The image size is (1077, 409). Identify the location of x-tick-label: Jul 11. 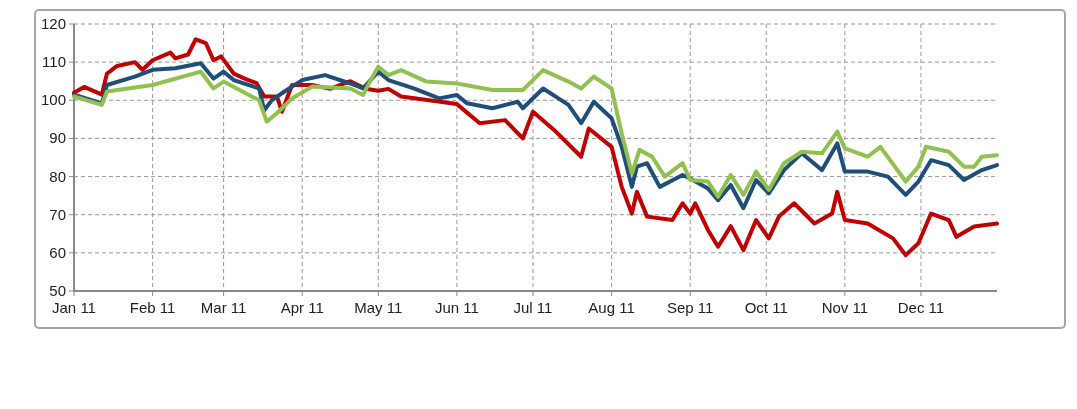
(533, 307).